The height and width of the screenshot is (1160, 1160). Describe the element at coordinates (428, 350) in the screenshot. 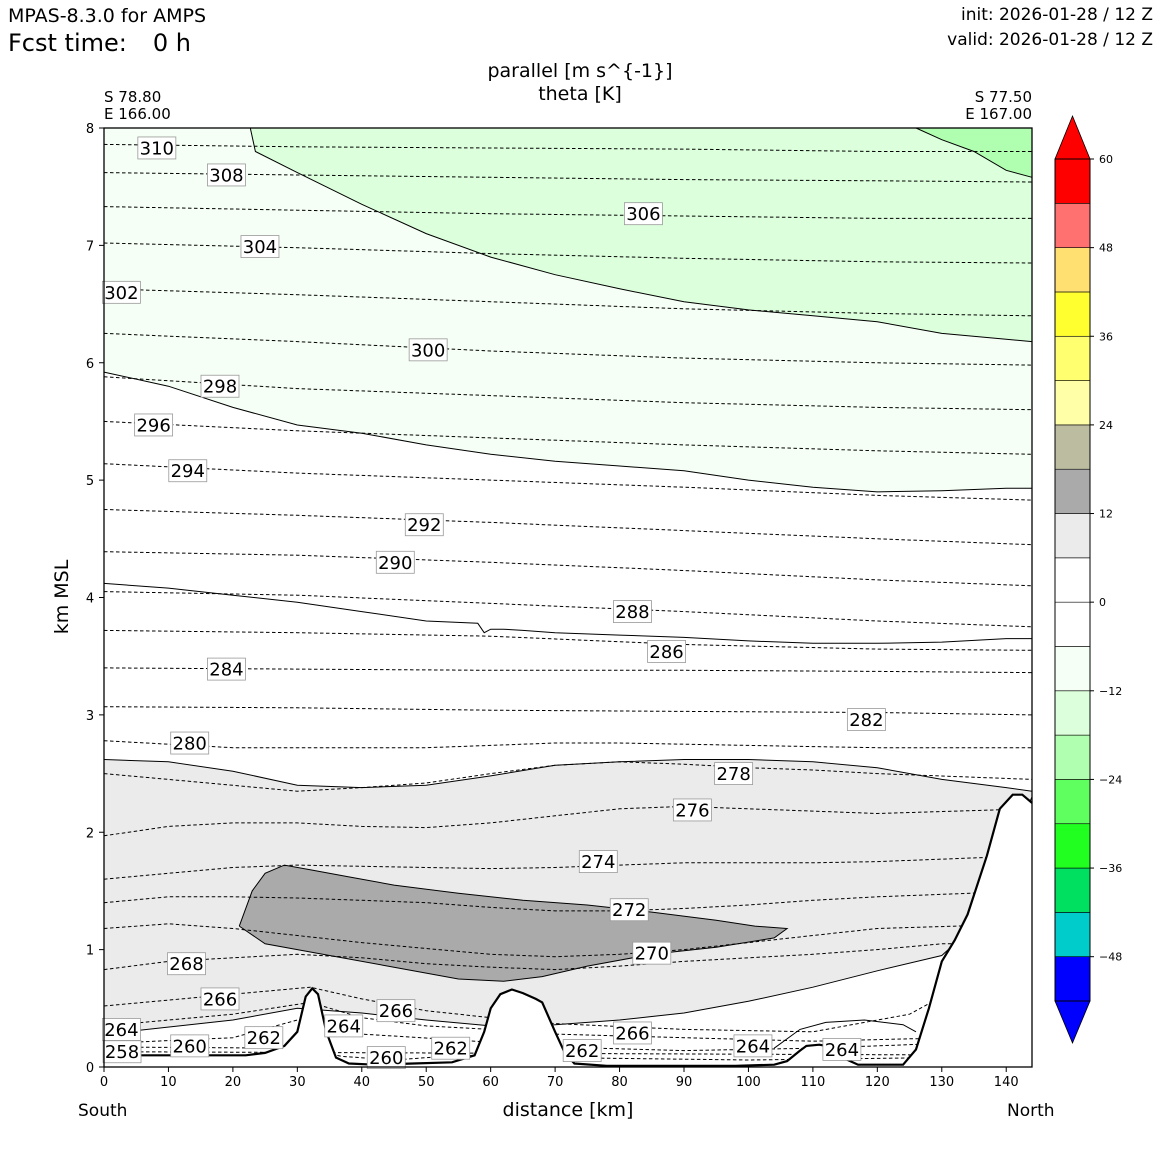

I see `theta-label-text: 300` at that location.